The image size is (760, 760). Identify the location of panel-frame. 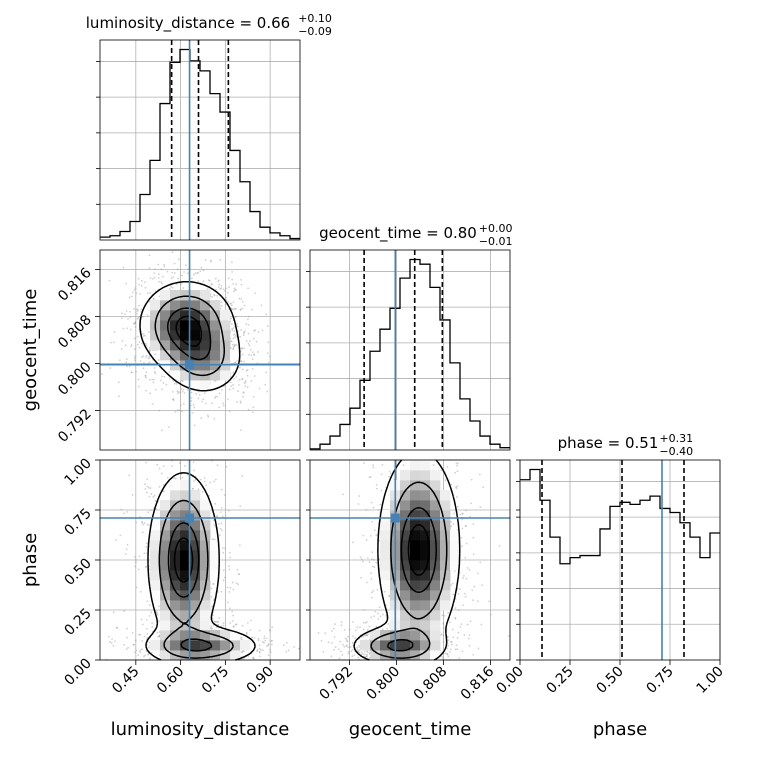
(200, 140).